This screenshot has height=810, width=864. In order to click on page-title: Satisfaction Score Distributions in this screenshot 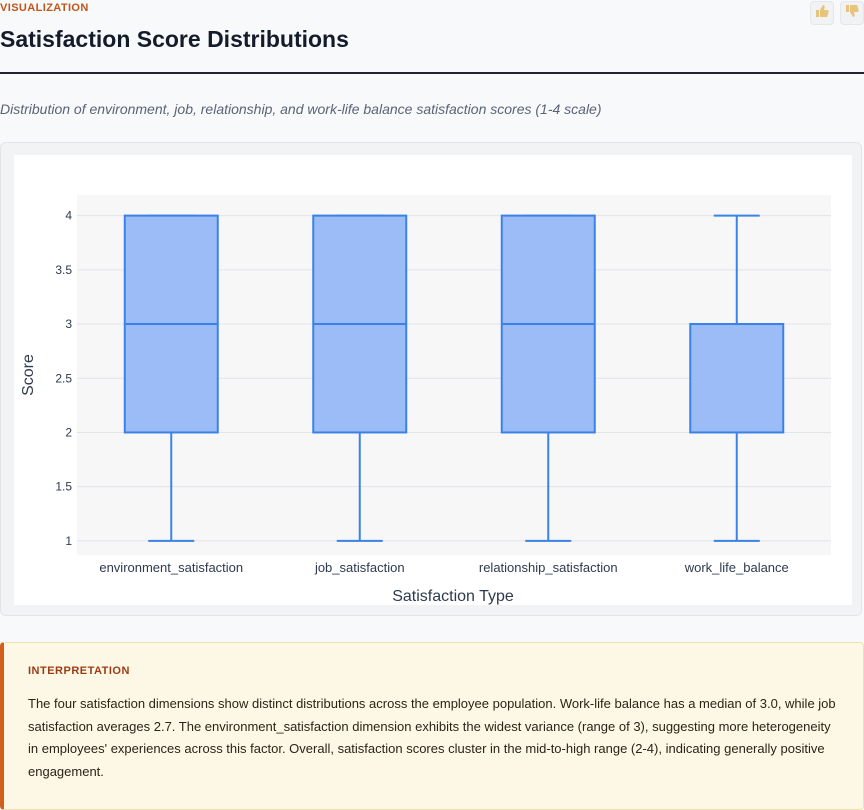, I will do `click(174, 39)`.